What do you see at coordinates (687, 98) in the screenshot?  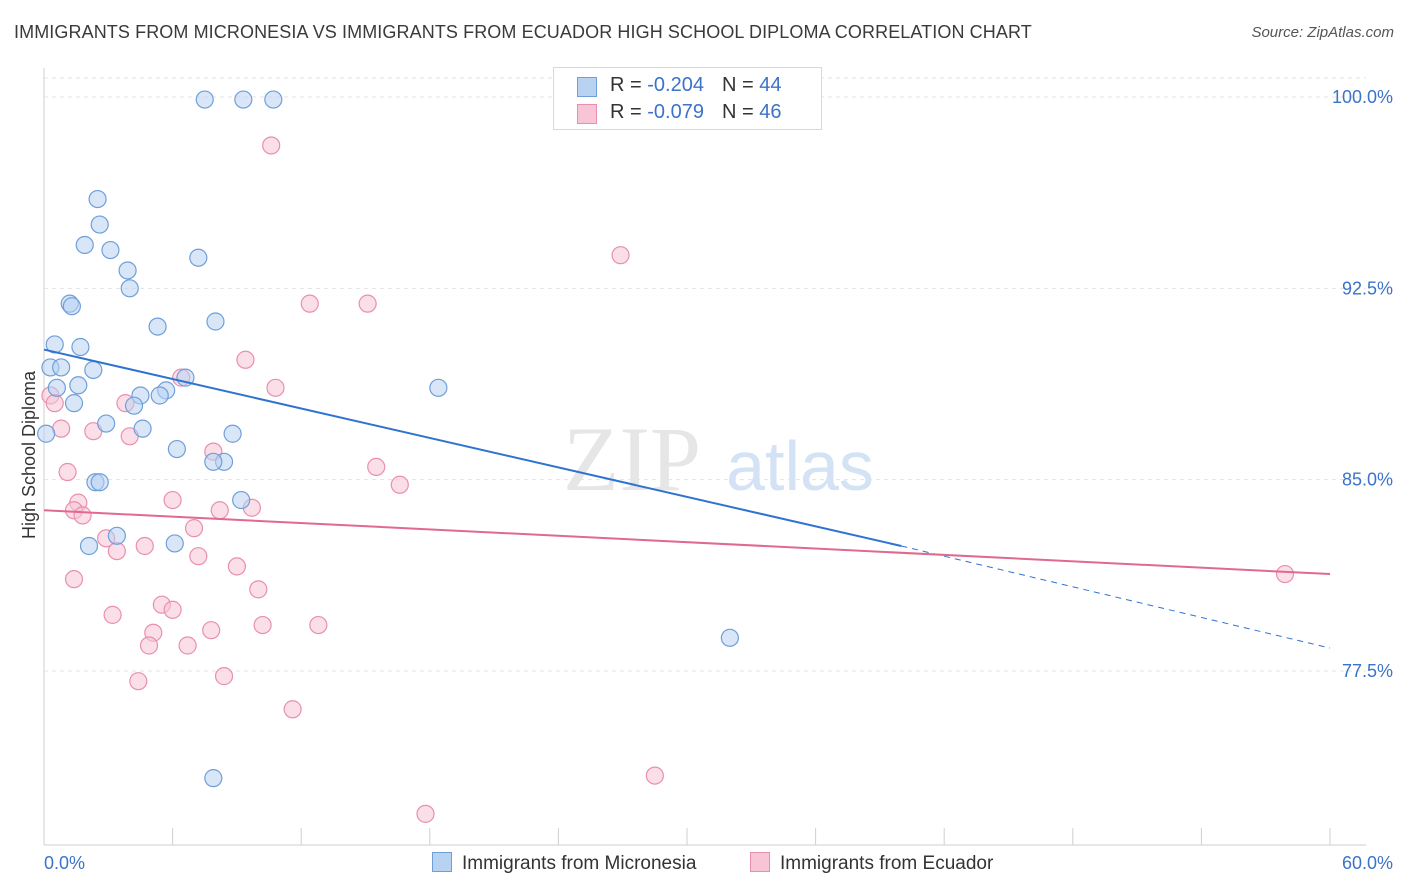 I see `correlation-legend: R = -0.204 N = 44 R = -0.079 N = 46` at bounding box center [687, 98].